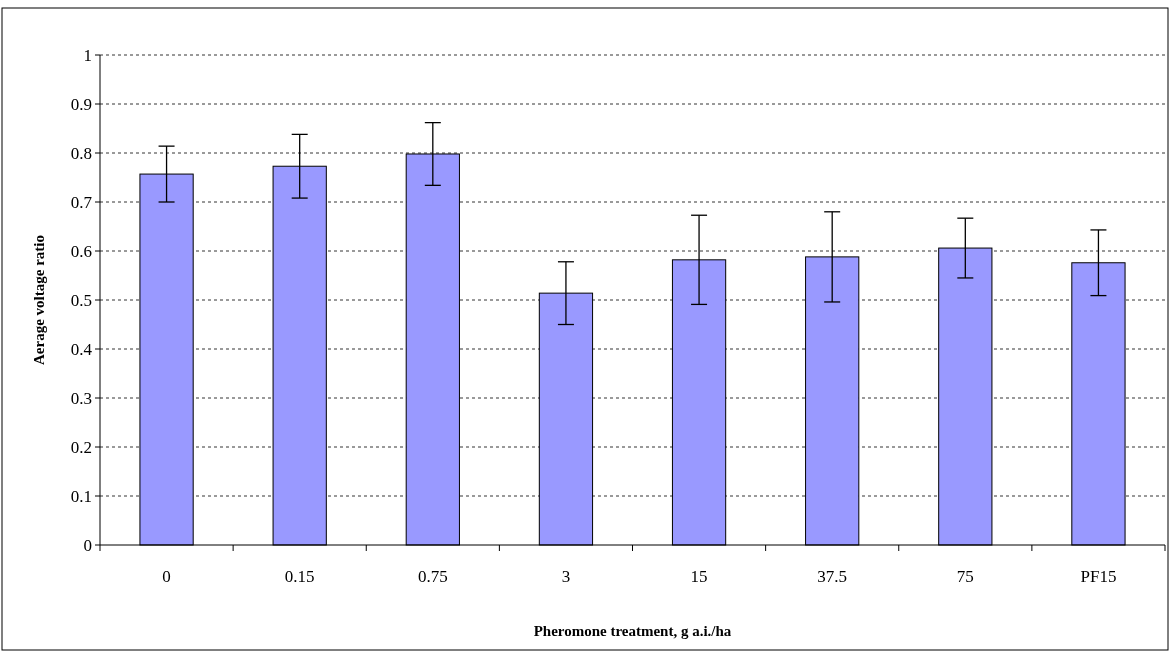  I want to click on y-tick-label: 0.9, so click(81, 104).